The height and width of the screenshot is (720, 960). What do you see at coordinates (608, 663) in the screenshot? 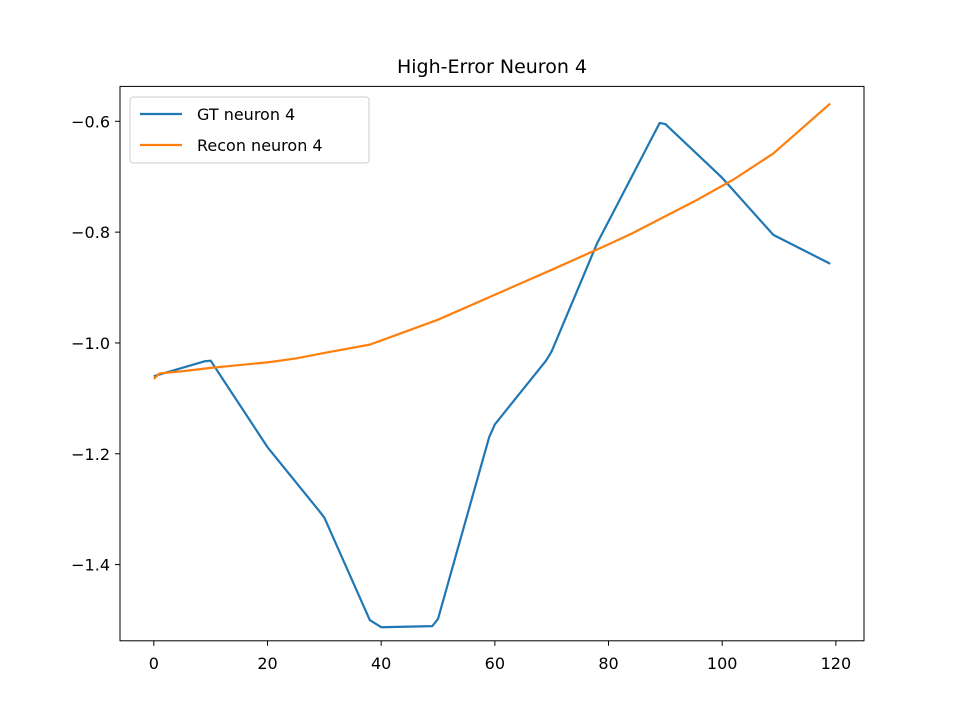
I see `x-tick-label: 80` at bounding box center [608, 663].